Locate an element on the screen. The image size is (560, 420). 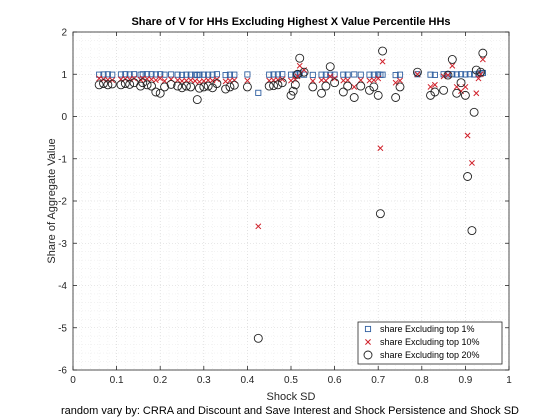
y-tick-label: 1 is located at coordinates (64, 75).